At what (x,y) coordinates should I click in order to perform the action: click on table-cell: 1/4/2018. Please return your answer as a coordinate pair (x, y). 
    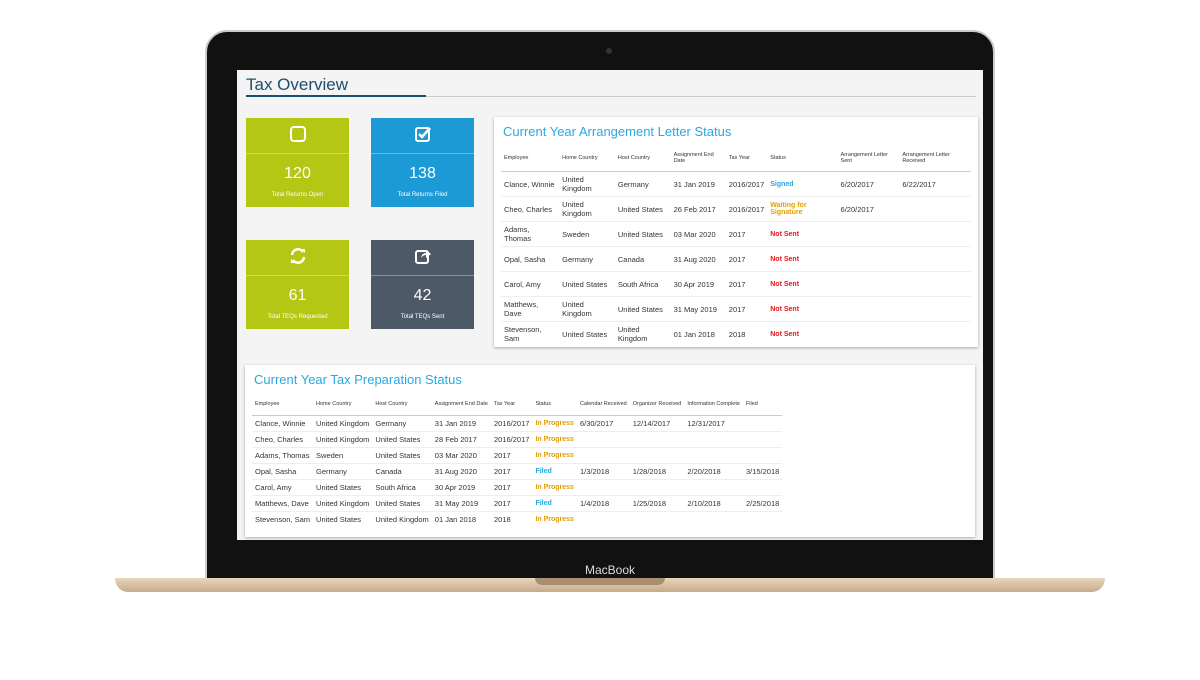
    Looking at the image, I should click on (603, 503).